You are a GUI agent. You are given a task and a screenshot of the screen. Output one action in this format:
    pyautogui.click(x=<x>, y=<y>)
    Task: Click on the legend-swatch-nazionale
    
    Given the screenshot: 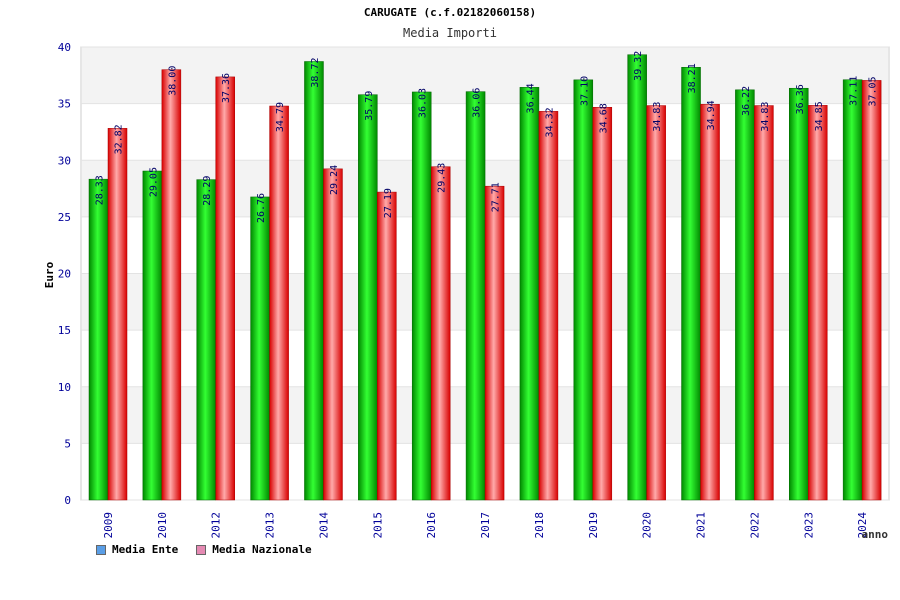 What is the action you would take?
    pyautogui.click(x=201, y=549)
    